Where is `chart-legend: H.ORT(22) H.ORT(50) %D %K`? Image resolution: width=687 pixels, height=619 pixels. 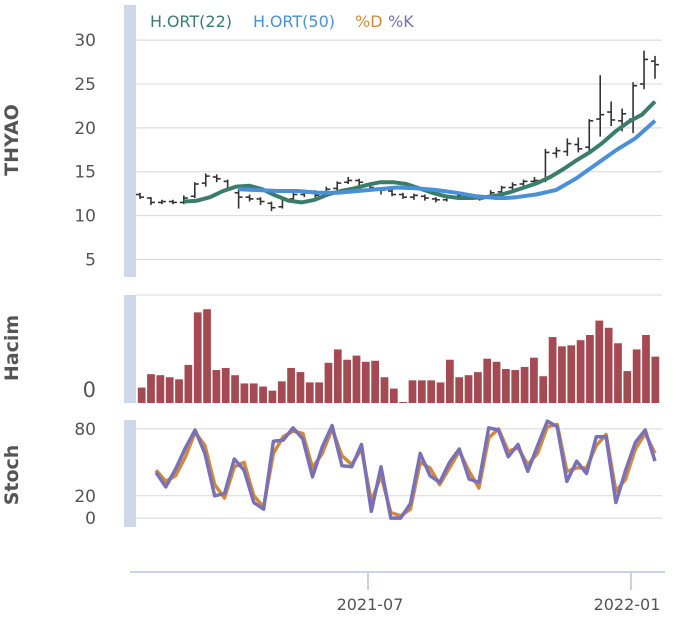
chart-legend: H.ORT(22) H.ORT(50) %D %K is located at coordinates (282, 21).